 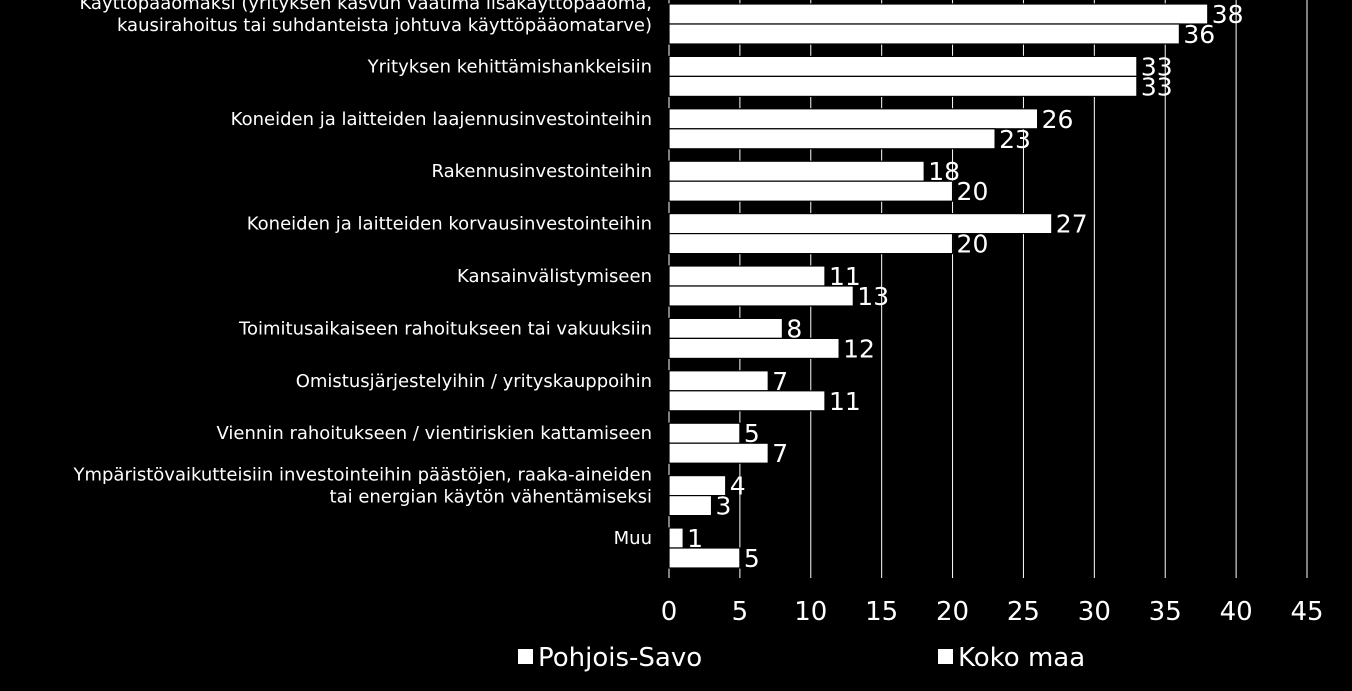 What do you see at coordinates (992, 612) in the screenshot?
I see `x-axis-tick-labels: 0 5 10 15 20 25 30 35 40 45` at bounding box center [992, 612].